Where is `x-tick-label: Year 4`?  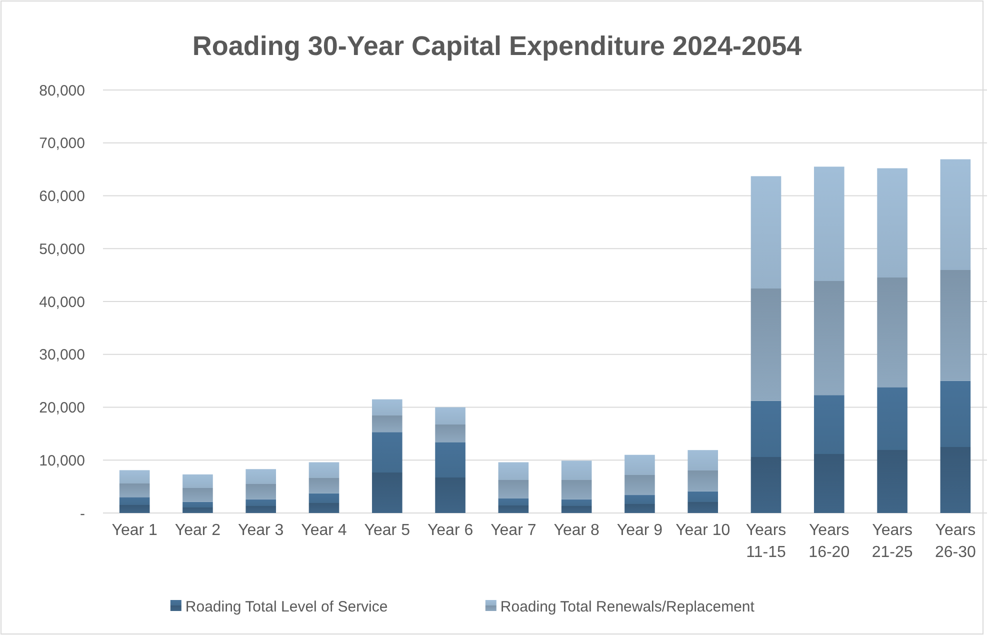 x-tick-label: Year 4 is located at coordinates (324, 530).